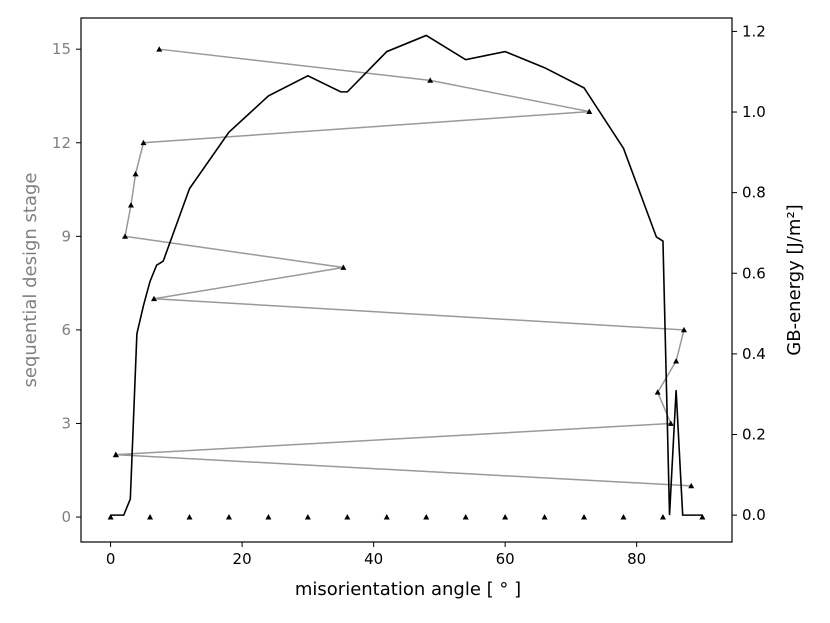 The image size is (830, 623). I want to click on x-tick-label: 40, so click(373, 559).